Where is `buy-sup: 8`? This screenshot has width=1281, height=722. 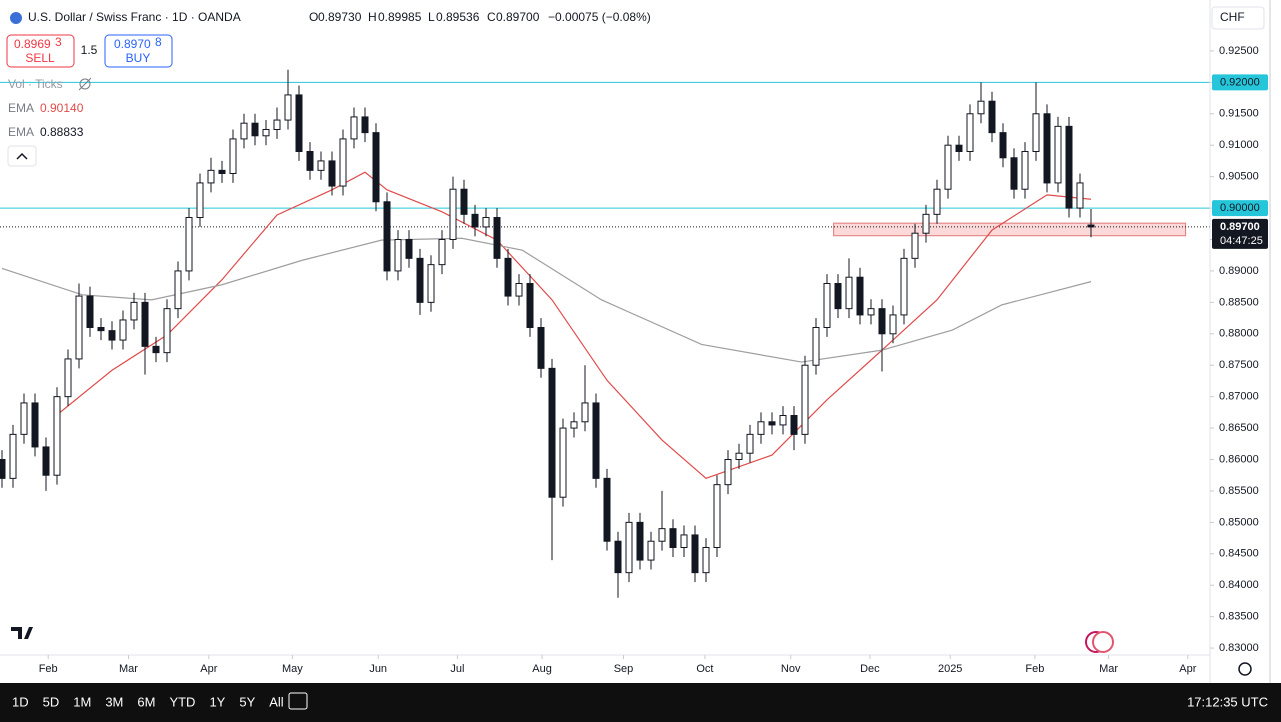
buy-sup: 8 is located at coordinates (158, 42).